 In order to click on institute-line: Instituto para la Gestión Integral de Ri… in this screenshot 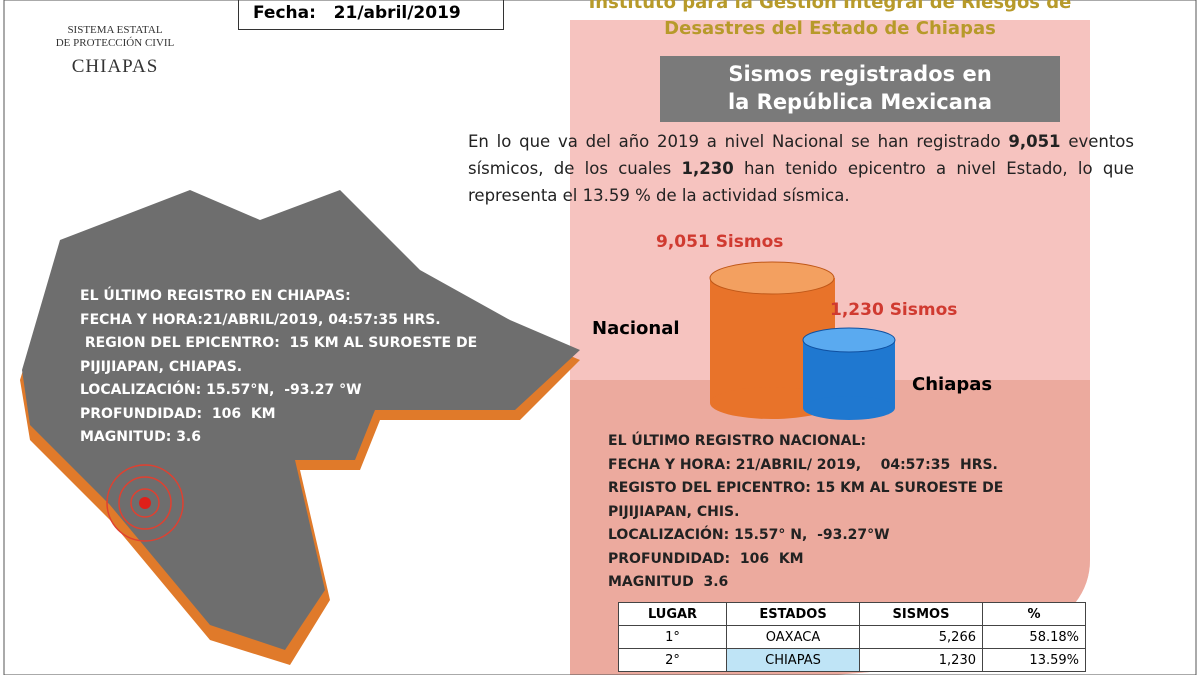, I will do `click(830, 6)`.